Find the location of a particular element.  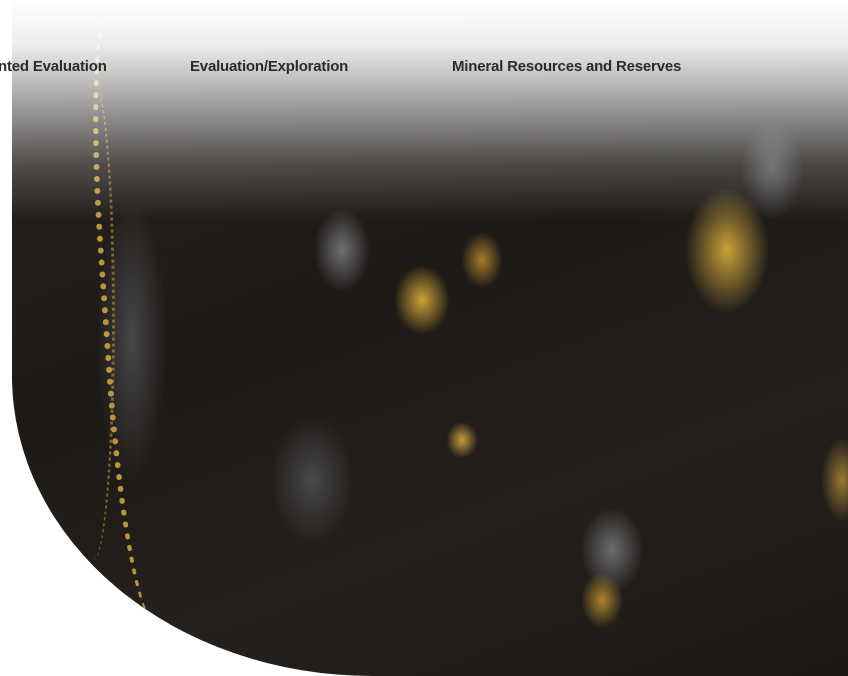

gold-vein-decoration-secondary is located at coordinates (93, 320).